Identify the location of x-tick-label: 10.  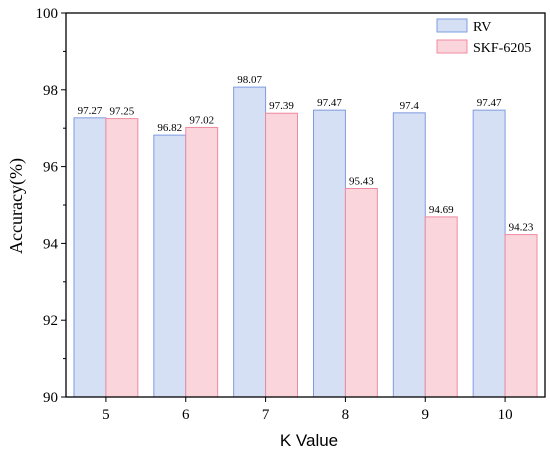
(505, 415).